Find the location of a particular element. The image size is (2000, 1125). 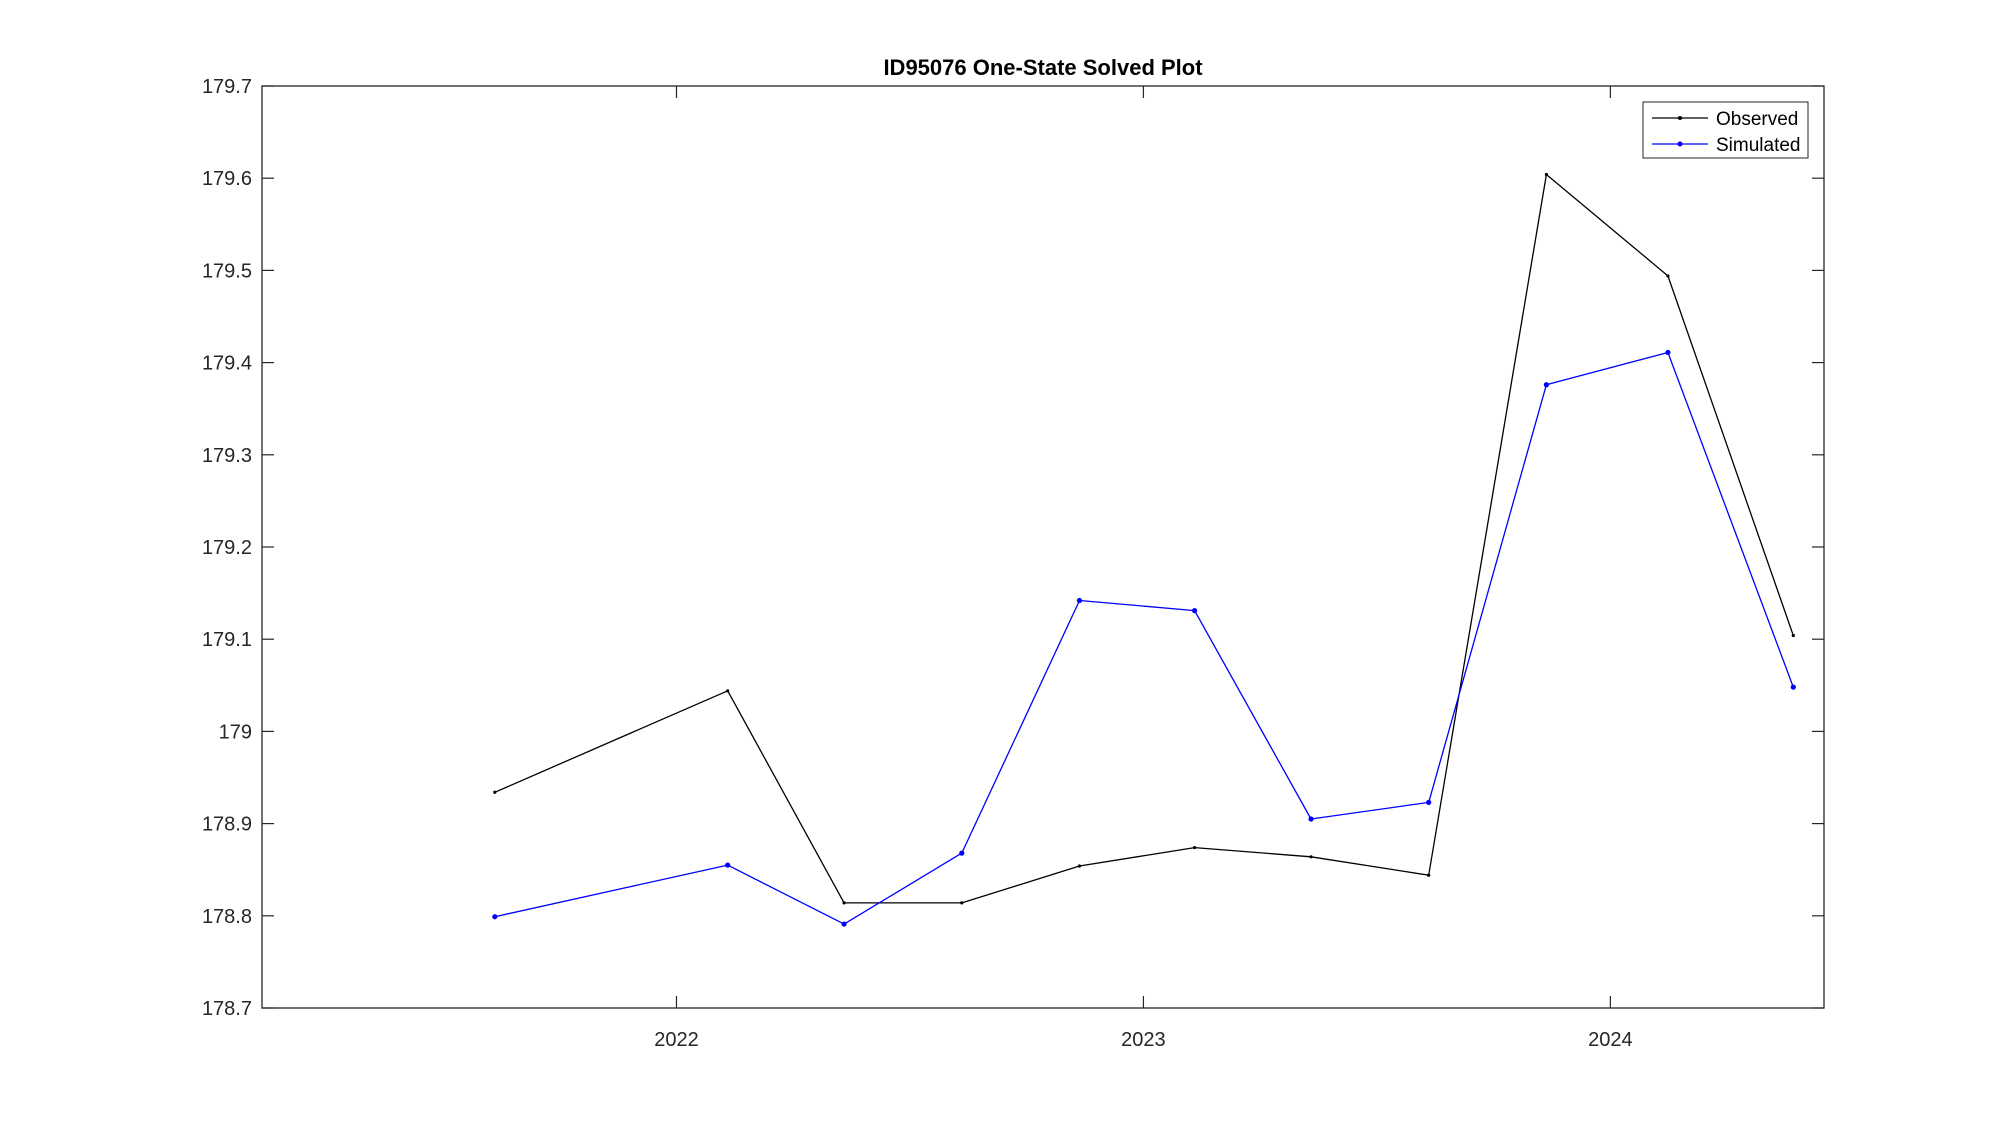

y-tick-label: 179 is located at coordinates (235, 732).